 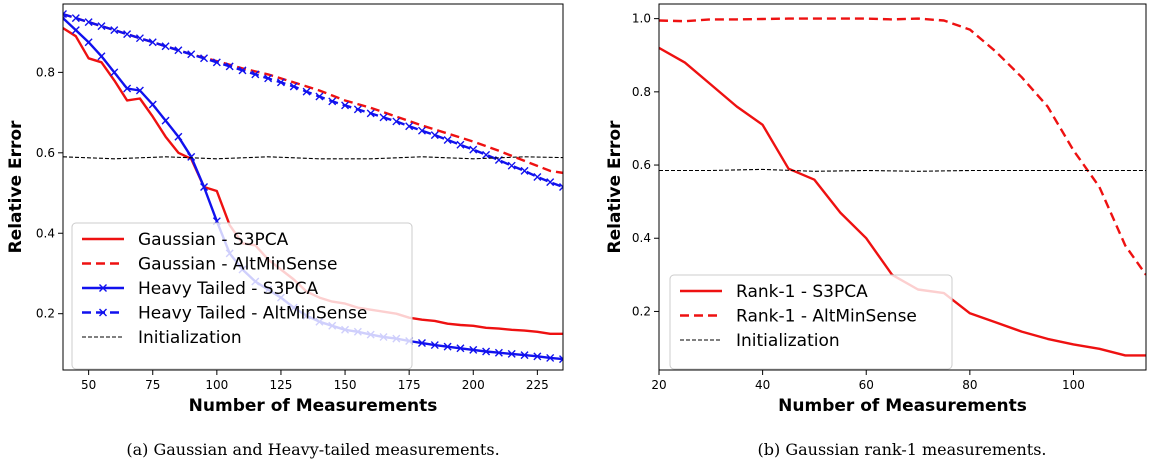 I want to click on legend-entry-label: Rank-1 - AltMinSense, so click(x=826, y=317).